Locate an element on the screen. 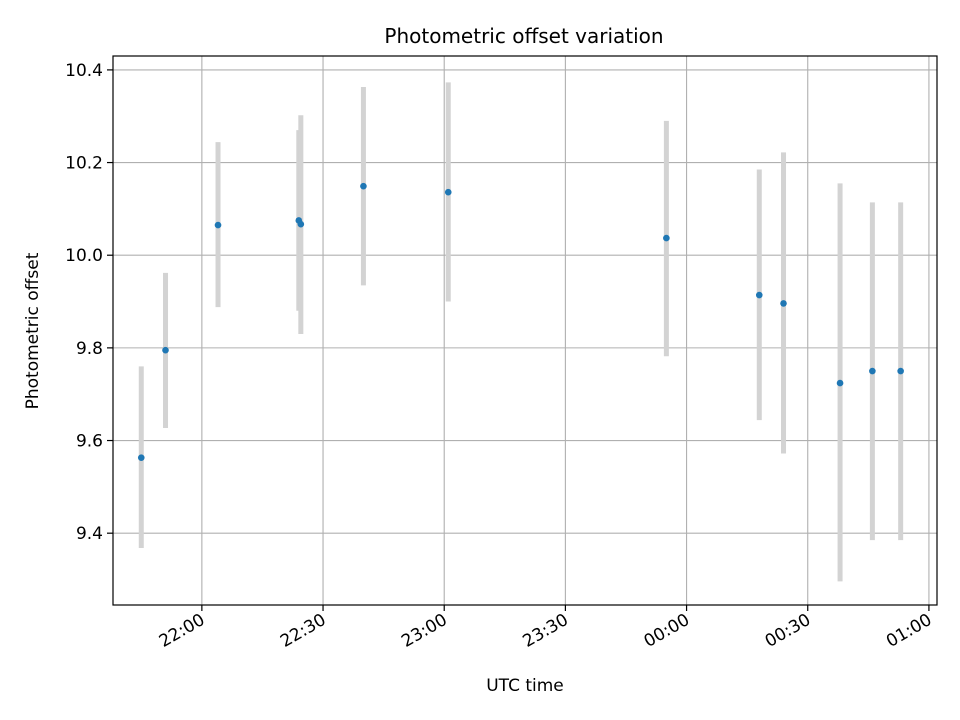  y-tick-label: 10.0 is located at coordinates (84, 256).